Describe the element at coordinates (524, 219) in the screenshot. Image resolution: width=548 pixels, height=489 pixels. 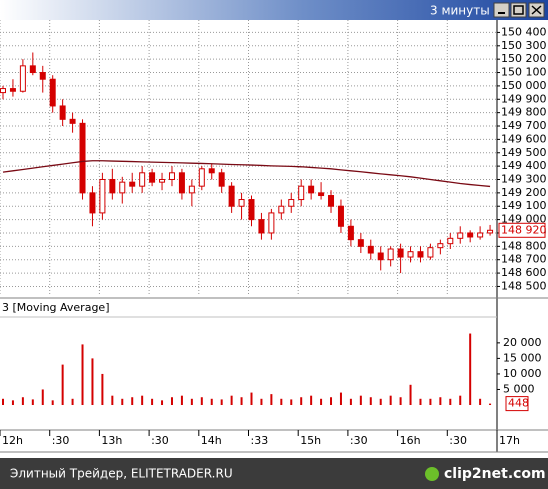
I see `y-tick-label: 149 000` at that location.